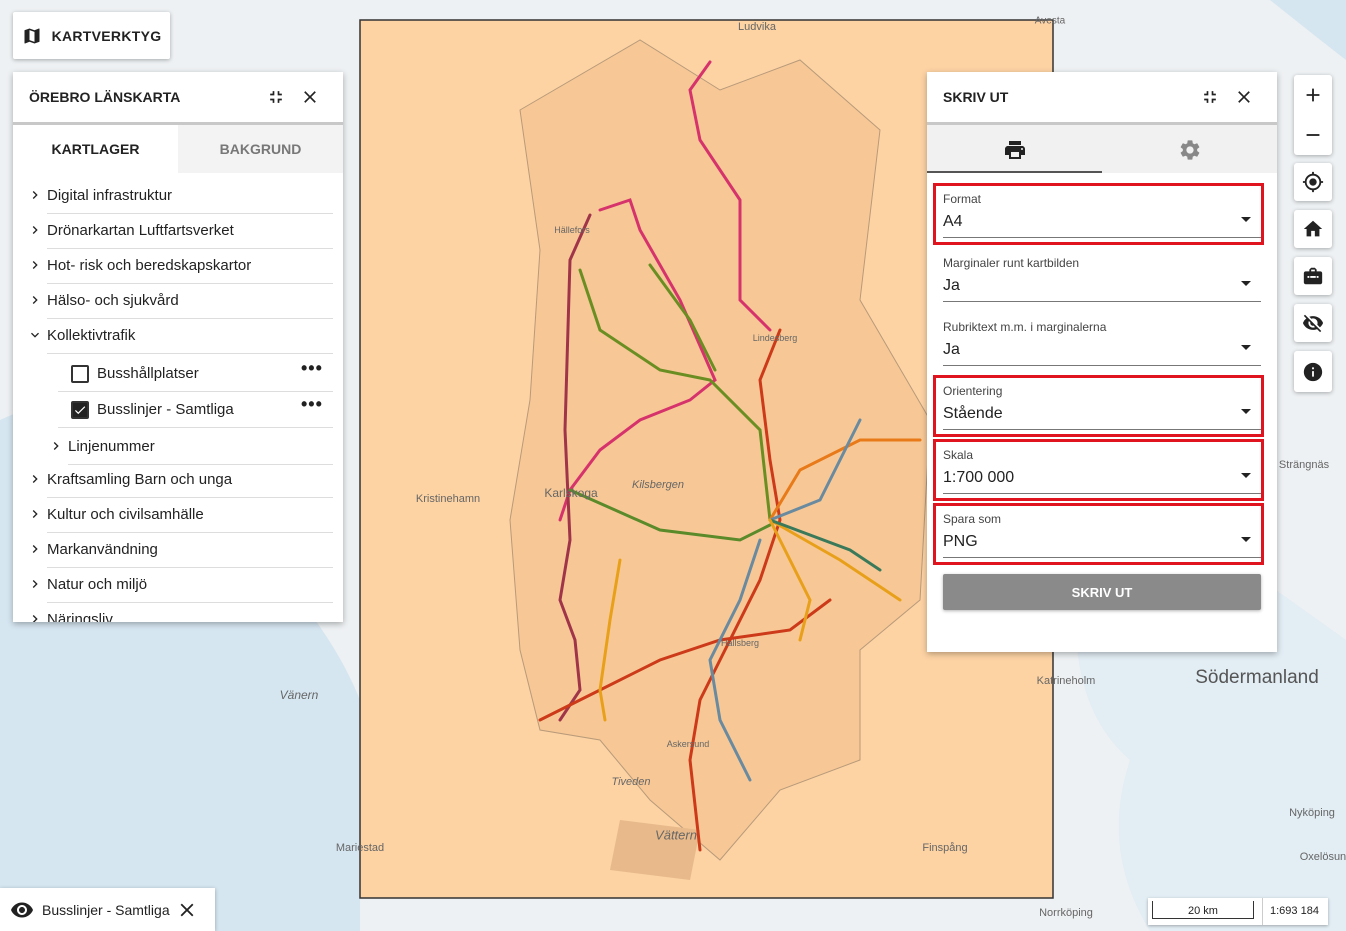  What do you see at coordinates (360, 848) in the screenshot?
I see `map-label: Mariestad` at bounding box center [360, 848].